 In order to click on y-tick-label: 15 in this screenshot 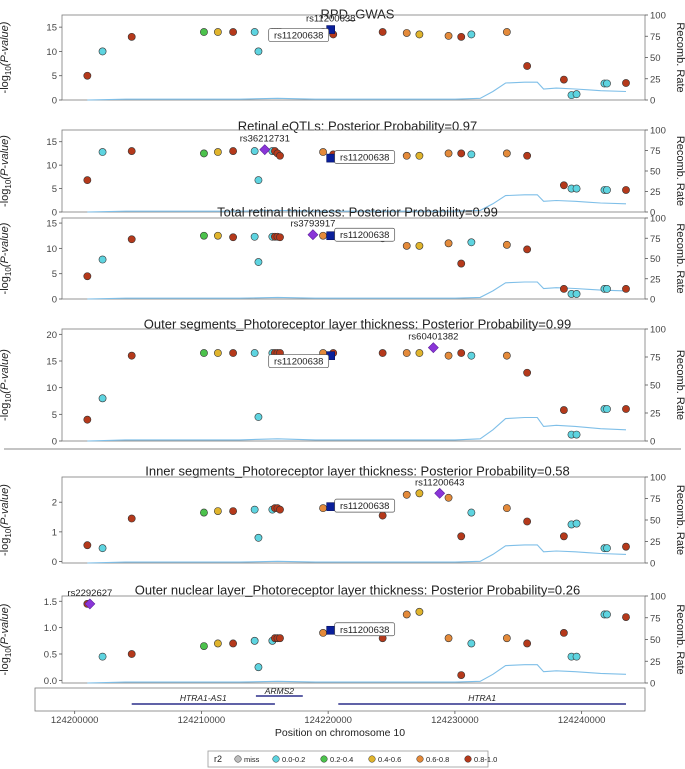, I will do `click(51, 142)`.